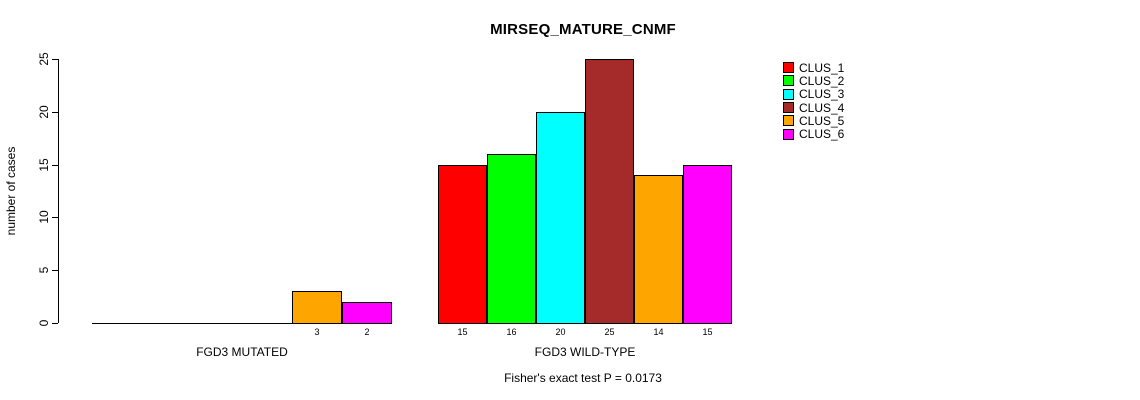  Describe the element at coordinates (44, 165) in the screenshot. I see `y-tick-label: 15` at that location.